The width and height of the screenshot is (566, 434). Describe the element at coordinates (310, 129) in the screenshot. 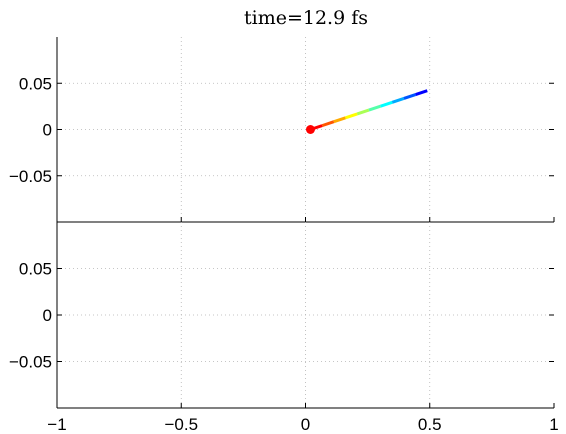

I see `data-point-marker` at that location.